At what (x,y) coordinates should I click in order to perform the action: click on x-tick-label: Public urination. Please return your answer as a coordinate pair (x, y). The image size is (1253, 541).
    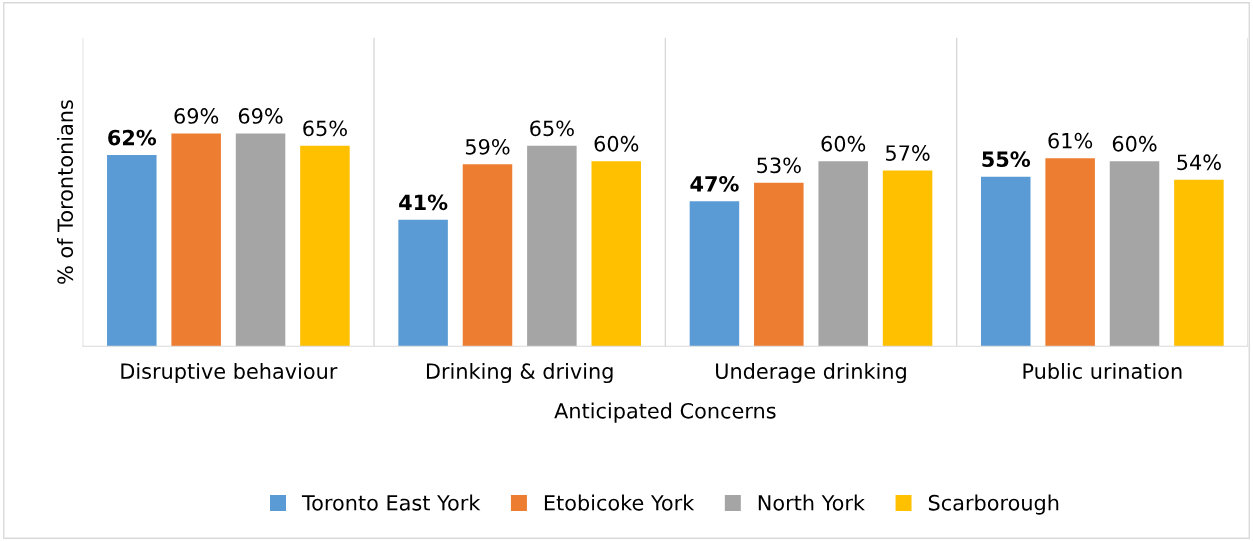
    Looking at the image, I should click on (1102, 371).